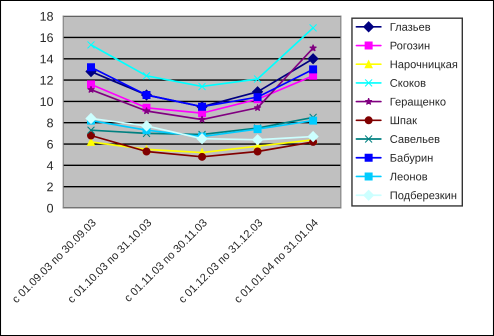  Describe the element at coordinates (423, 196) in the screenshot. I see `legend-label: Подберезкин` at that location.